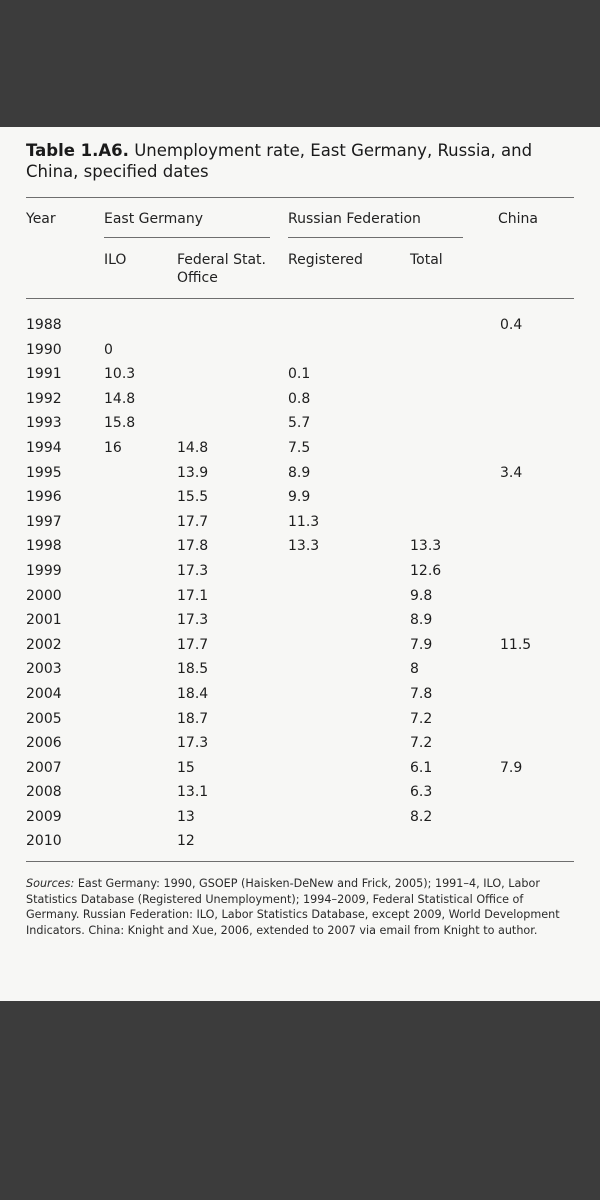 Image resolution: width=600 pixels, height=1200 pixels. Describe the element at coordinates (421, 620) in the screenshot. I see `cell-total: 8.9` at that location.